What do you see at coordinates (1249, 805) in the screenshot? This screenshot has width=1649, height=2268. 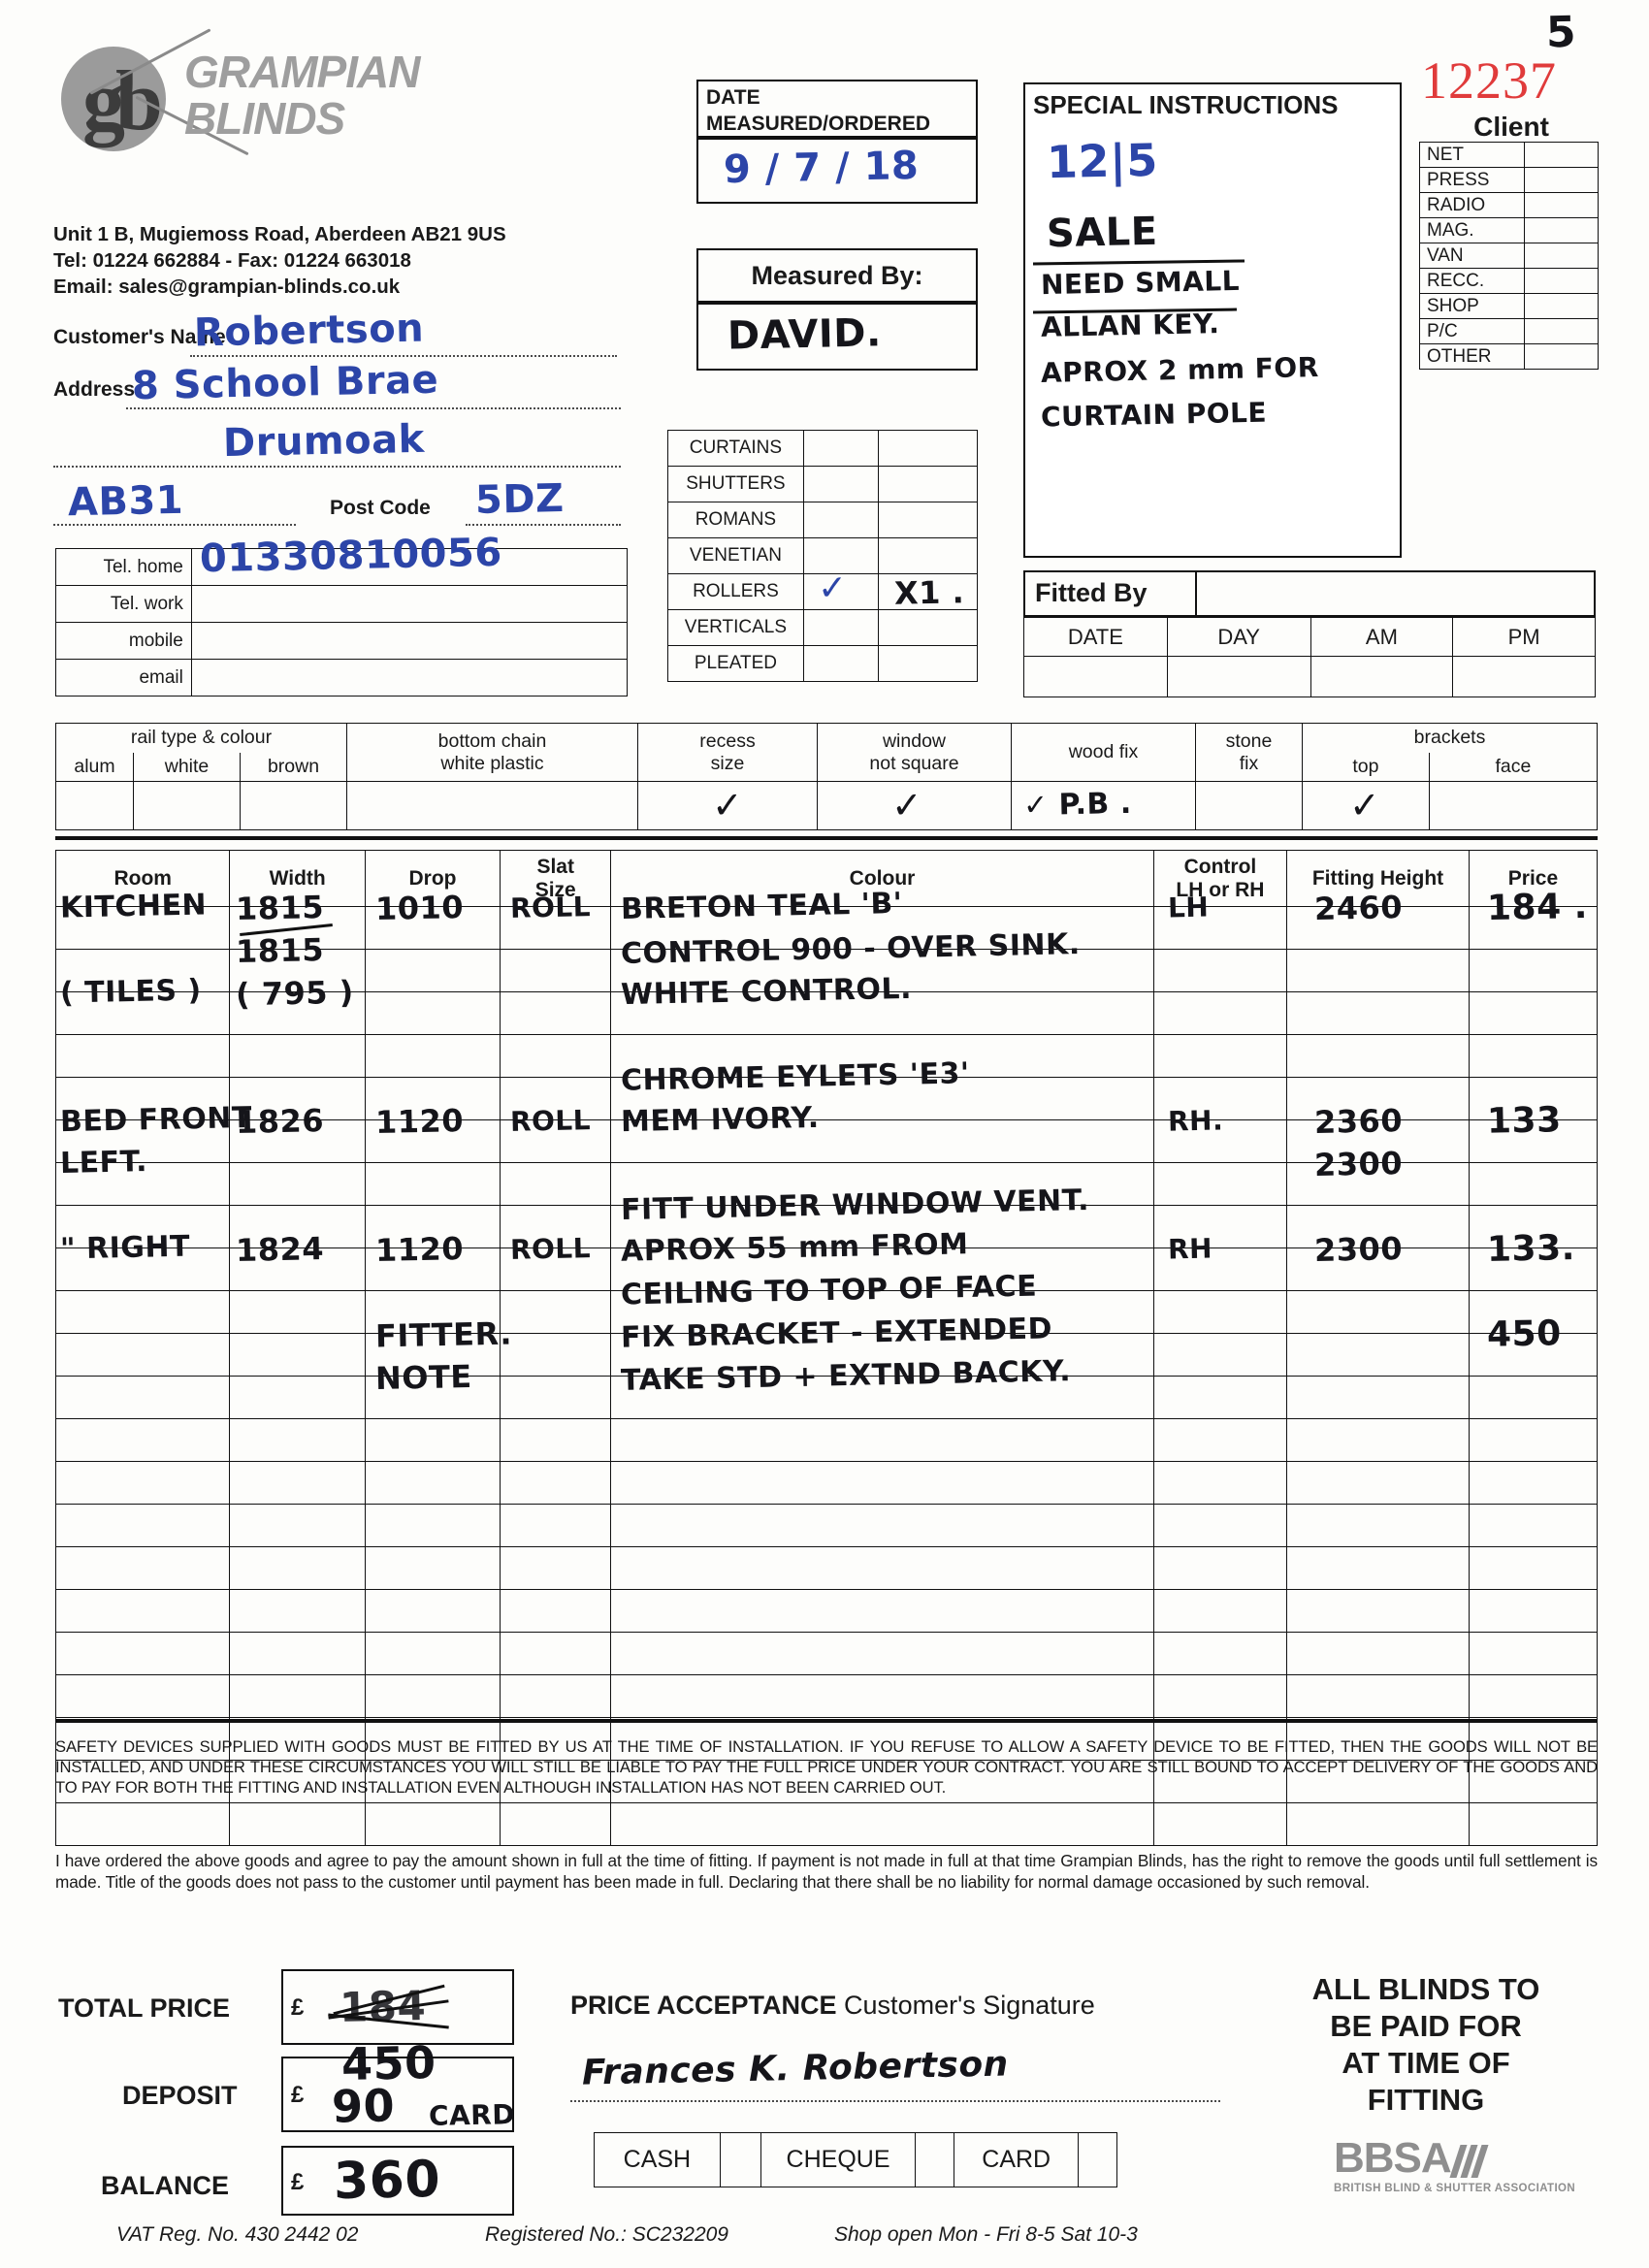 I see `opt-val-stonefix` at bounding box center [1249, 805].